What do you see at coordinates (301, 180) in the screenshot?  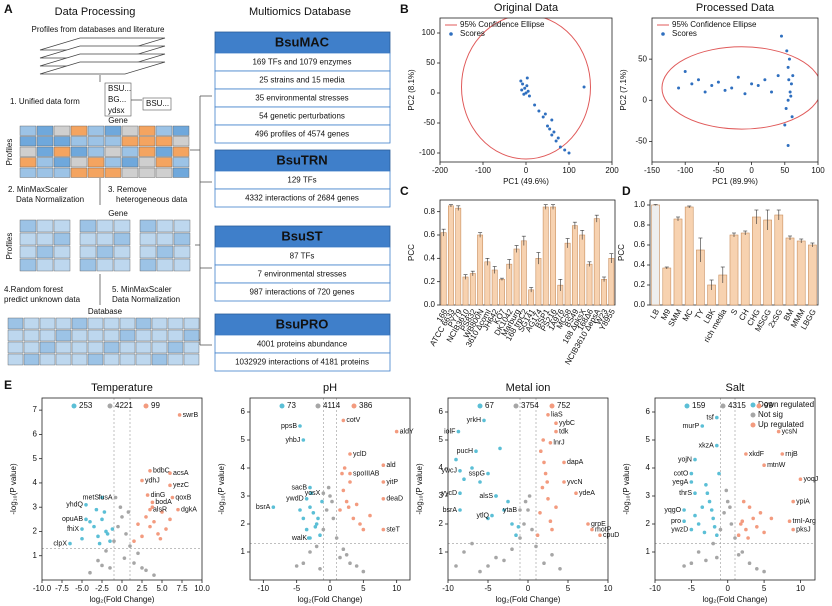 I see `db-item-text: 129 TFs` at bounding box center [301, 180].